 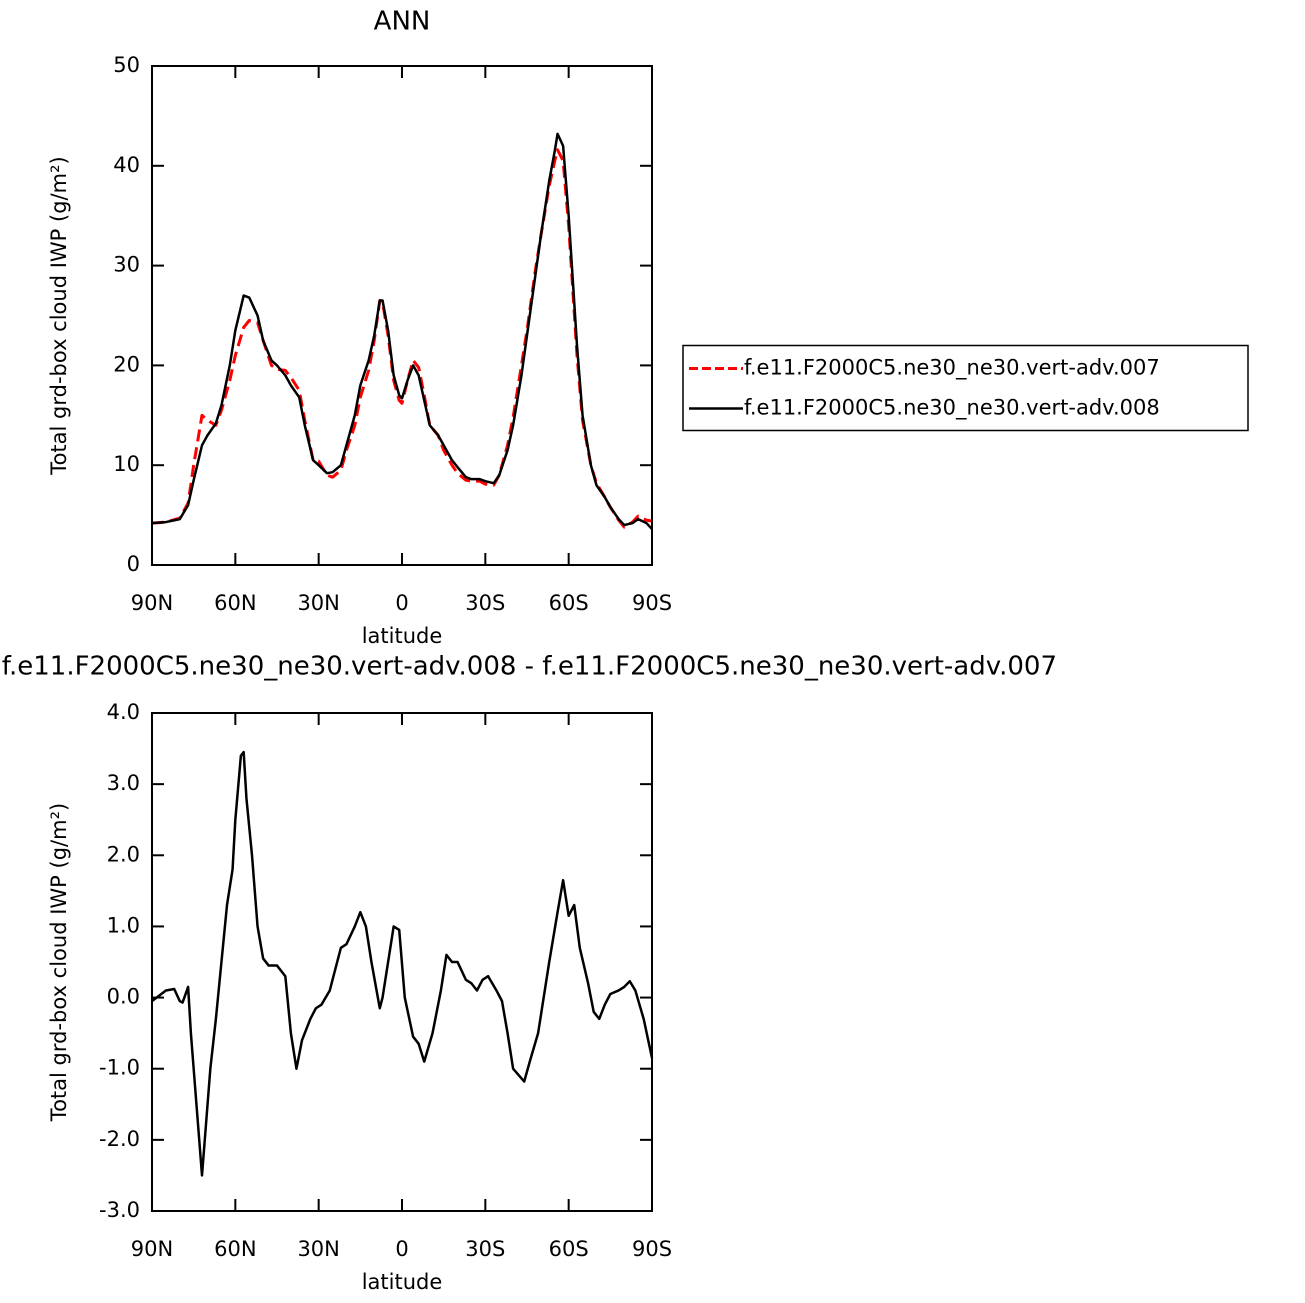 I want to click on y-tick-label: 0, so click(x=133, y=564).